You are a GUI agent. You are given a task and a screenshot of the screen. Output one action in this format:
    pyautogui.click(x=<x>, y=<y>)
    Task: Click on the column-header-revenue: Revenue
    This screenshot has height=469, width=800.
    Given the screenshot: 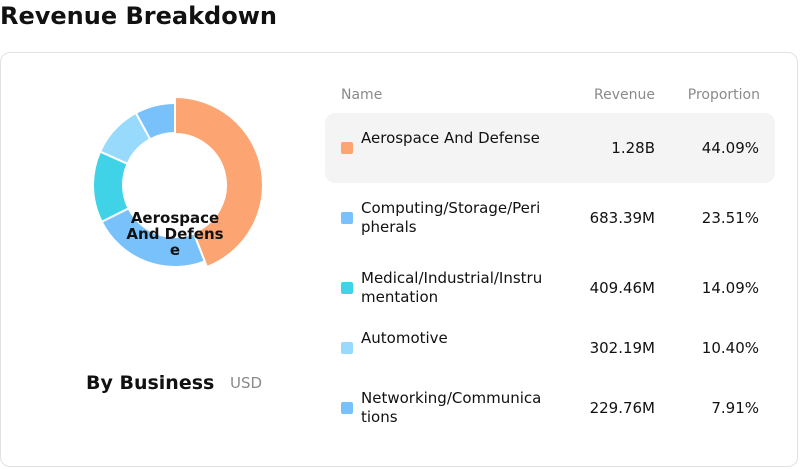 What is the action you would take?
    pyautogui.click(x=624, y=95)
    